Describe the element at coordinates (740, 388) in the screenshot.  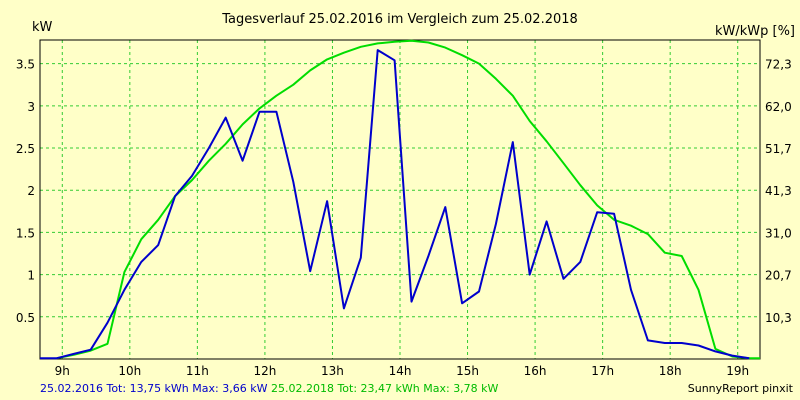
I see `footer-credit: SunnyReport pinxit` at that location.